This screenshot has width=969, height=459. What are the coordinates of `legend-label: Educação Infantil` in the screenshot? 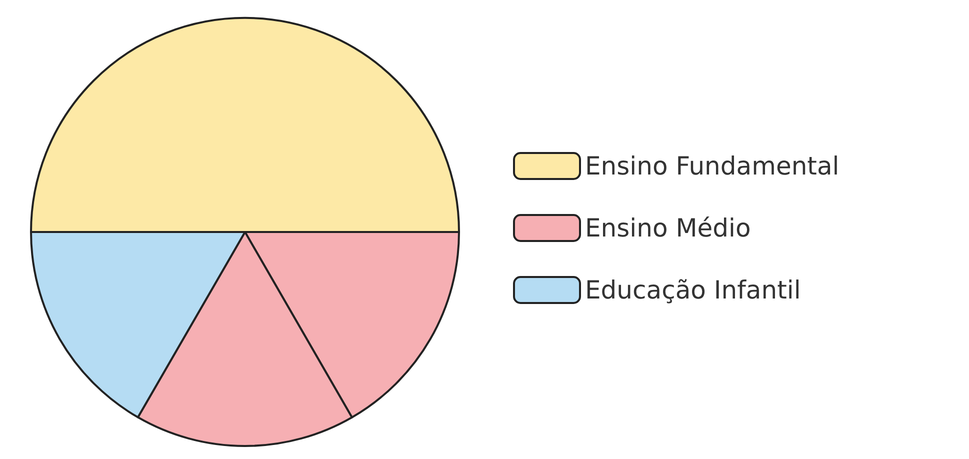 It's located at (693, 290).